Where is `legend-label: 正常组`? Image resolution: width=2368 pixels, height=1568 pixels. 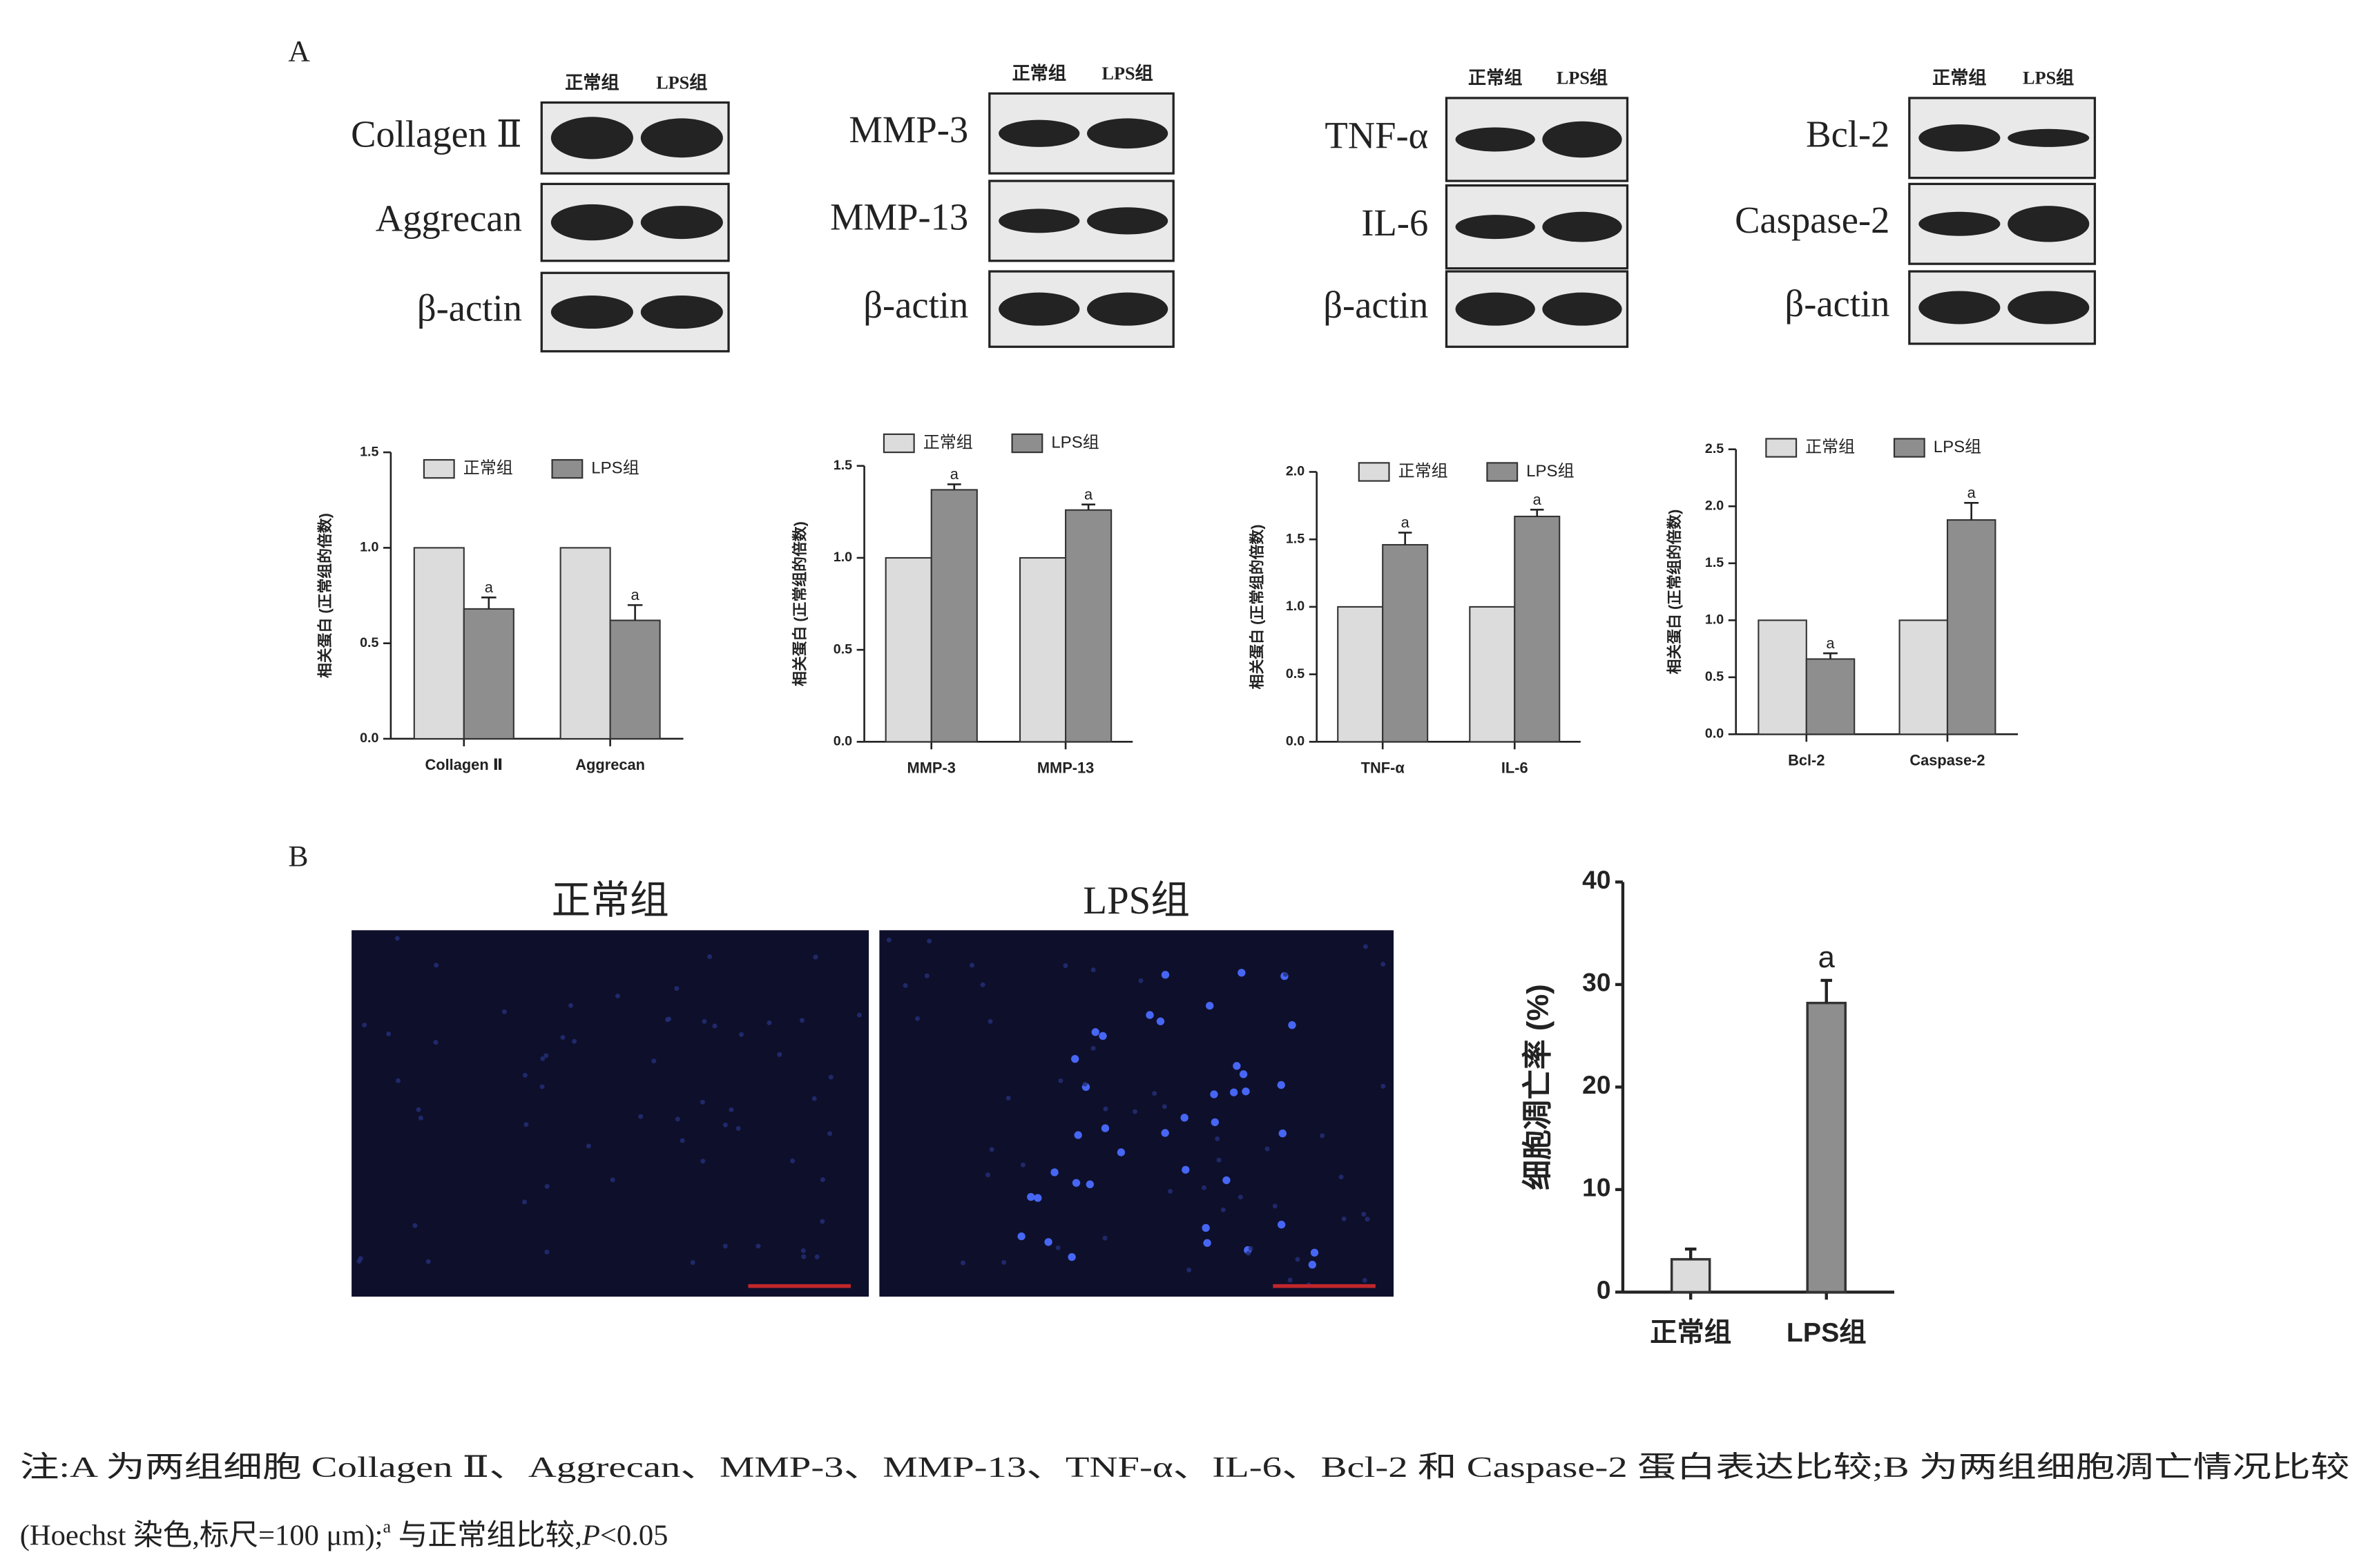
legend-label: 正常组 is located at coordinates (948, 442).